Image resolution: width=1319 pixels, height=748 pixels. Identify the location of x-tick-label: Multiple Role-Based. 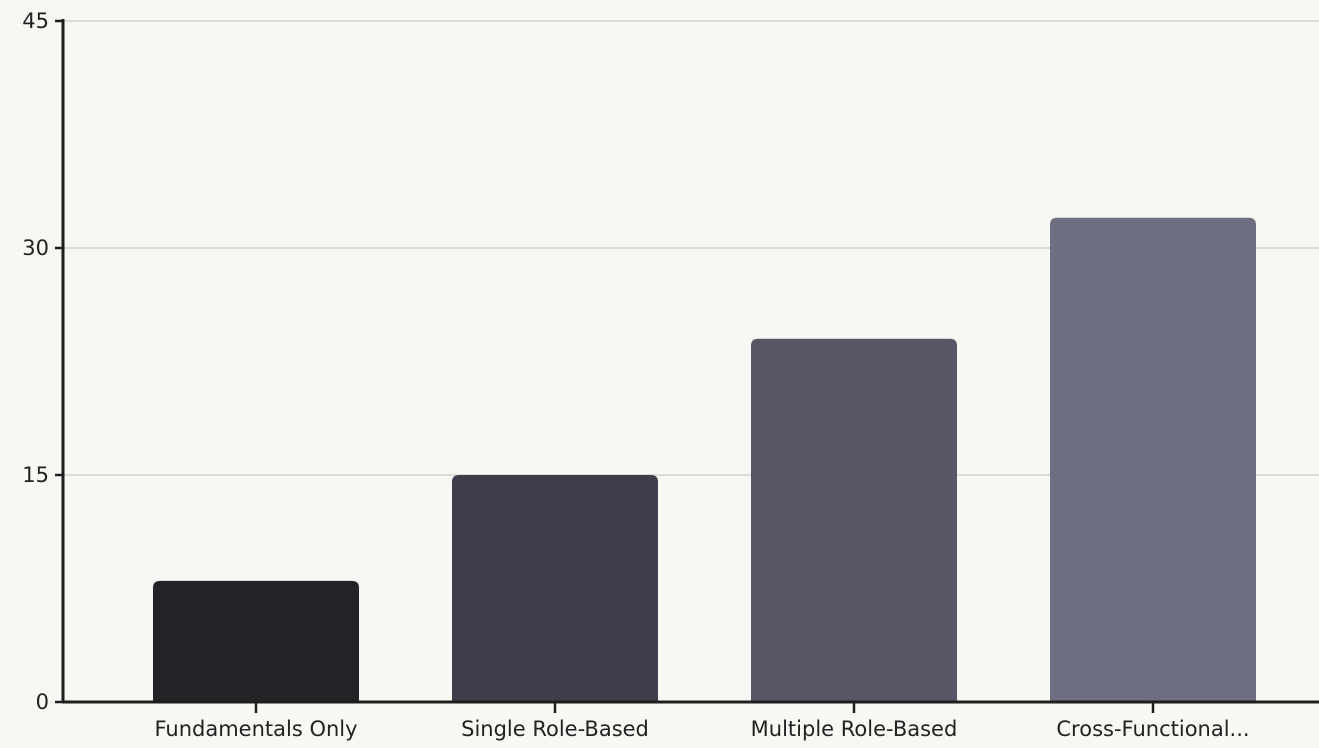
(854, 729).